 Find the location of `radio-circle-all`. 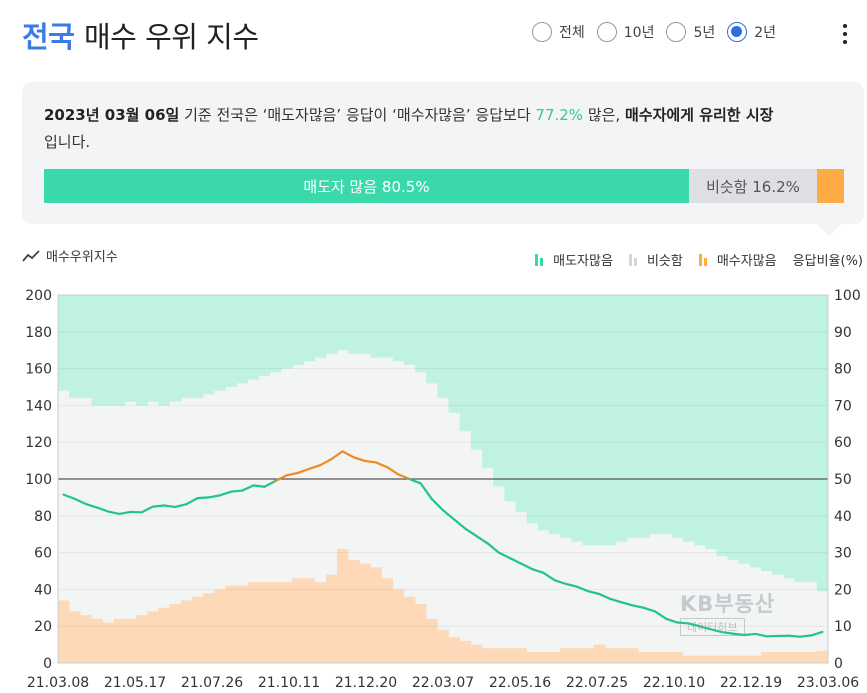

radio-circle-all is located at coordinates (542, 32).